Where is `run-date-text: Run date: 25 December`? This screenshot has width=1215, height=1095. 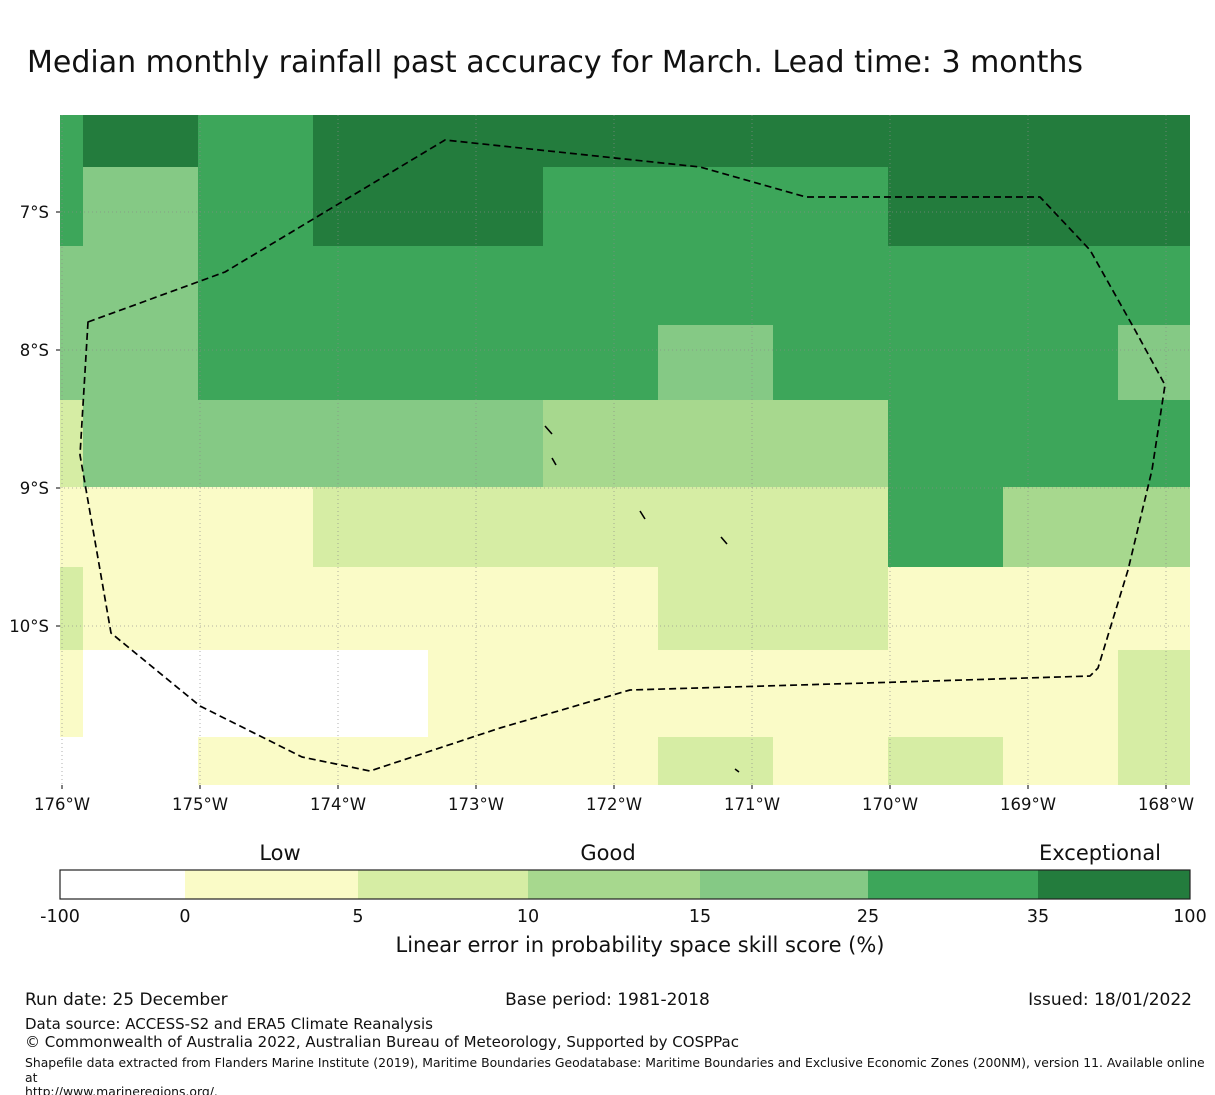 run-date-text: Run date: 25 December is located at coordinates (126, 1000).